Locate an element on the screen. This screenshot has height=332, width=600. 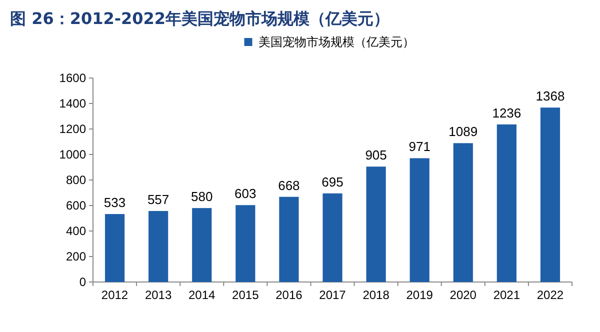
x-tick-label: 2019 is located at coordinates (420, 295).